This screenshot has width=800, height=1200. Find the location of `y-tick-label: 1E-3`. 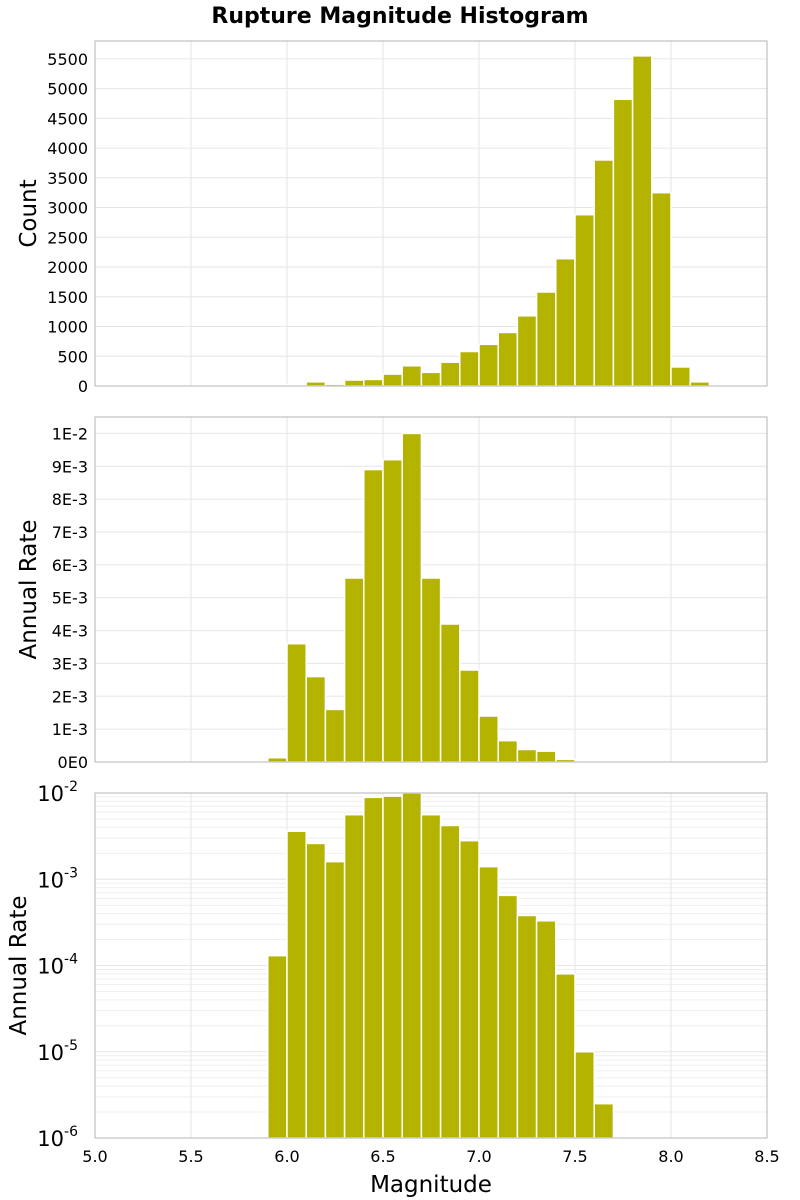

y-tick-label: 1E-3 is located at coordinates (70, 729).